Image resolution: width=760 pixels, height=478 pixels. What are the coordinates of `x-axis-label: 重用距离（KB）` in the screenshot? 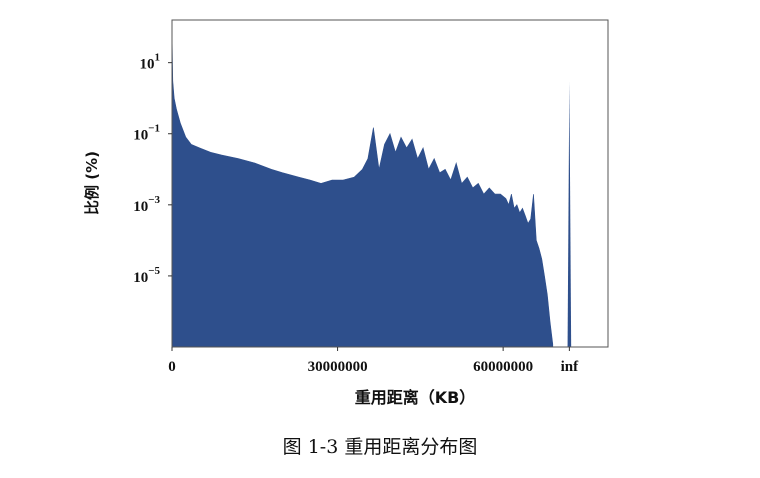 It's located at (415, 397).